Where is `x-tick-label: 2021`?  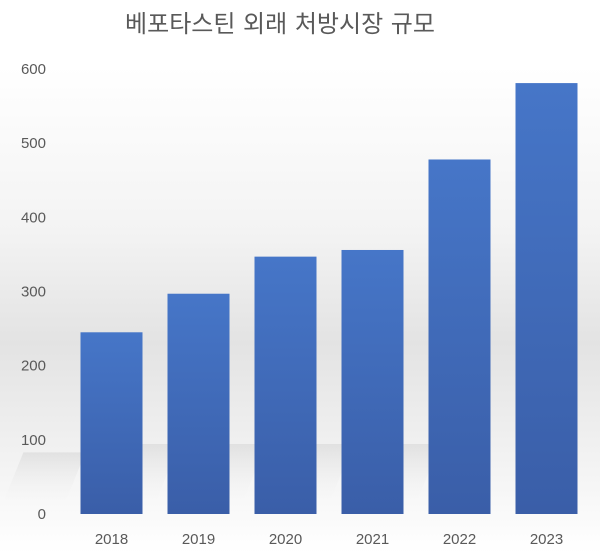
x-tick-label: 2021 is located at coordinates (372, 539).